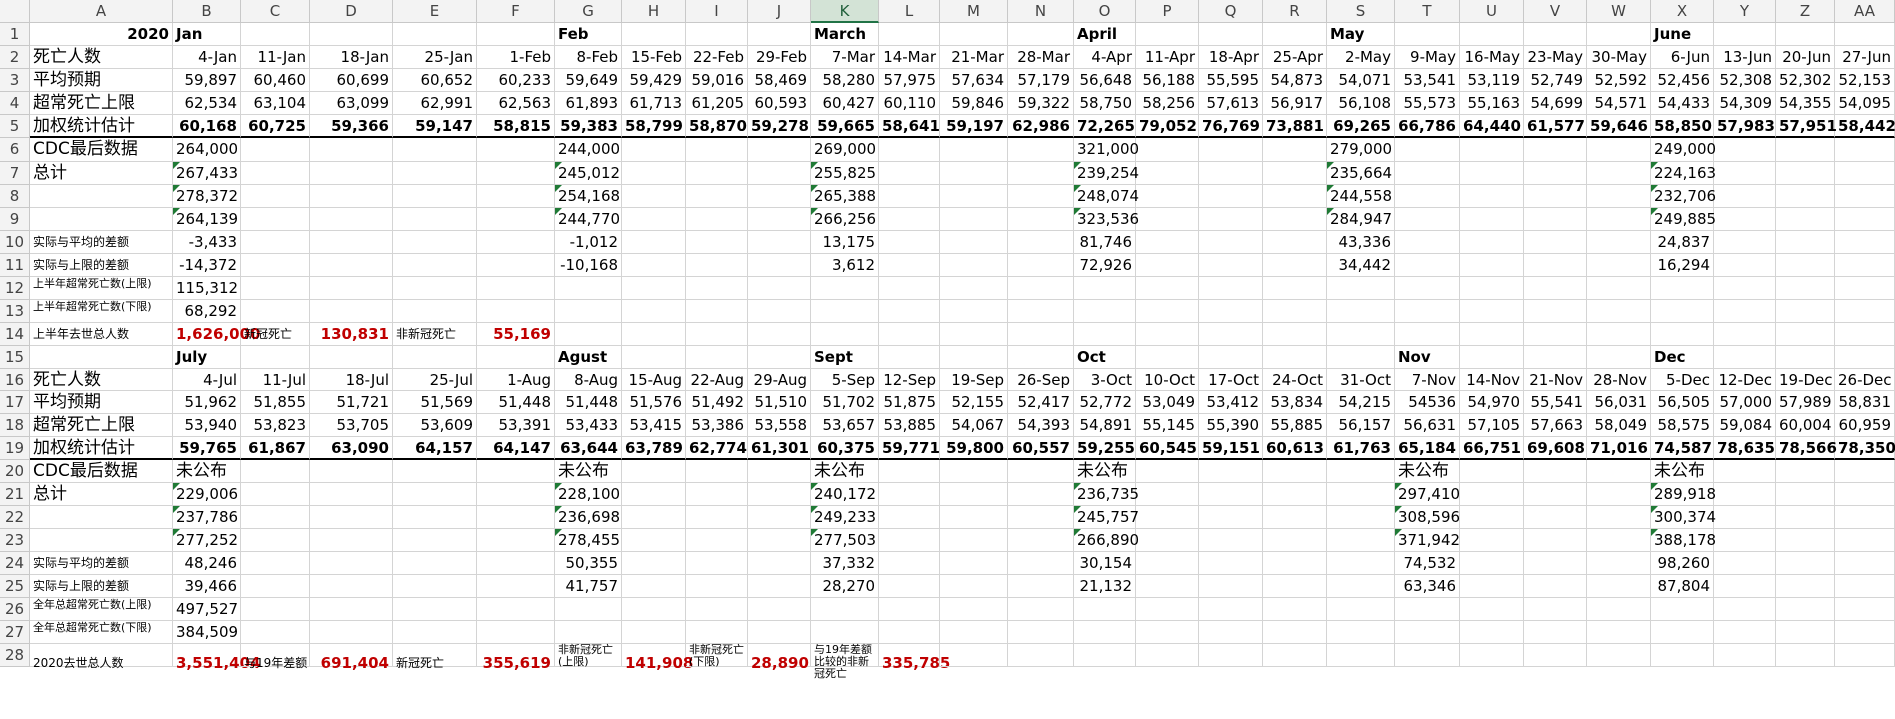  Describe the element at coordinates (845, 380) in the screenshot. I see `data-cell: 5-Sep` at that location.